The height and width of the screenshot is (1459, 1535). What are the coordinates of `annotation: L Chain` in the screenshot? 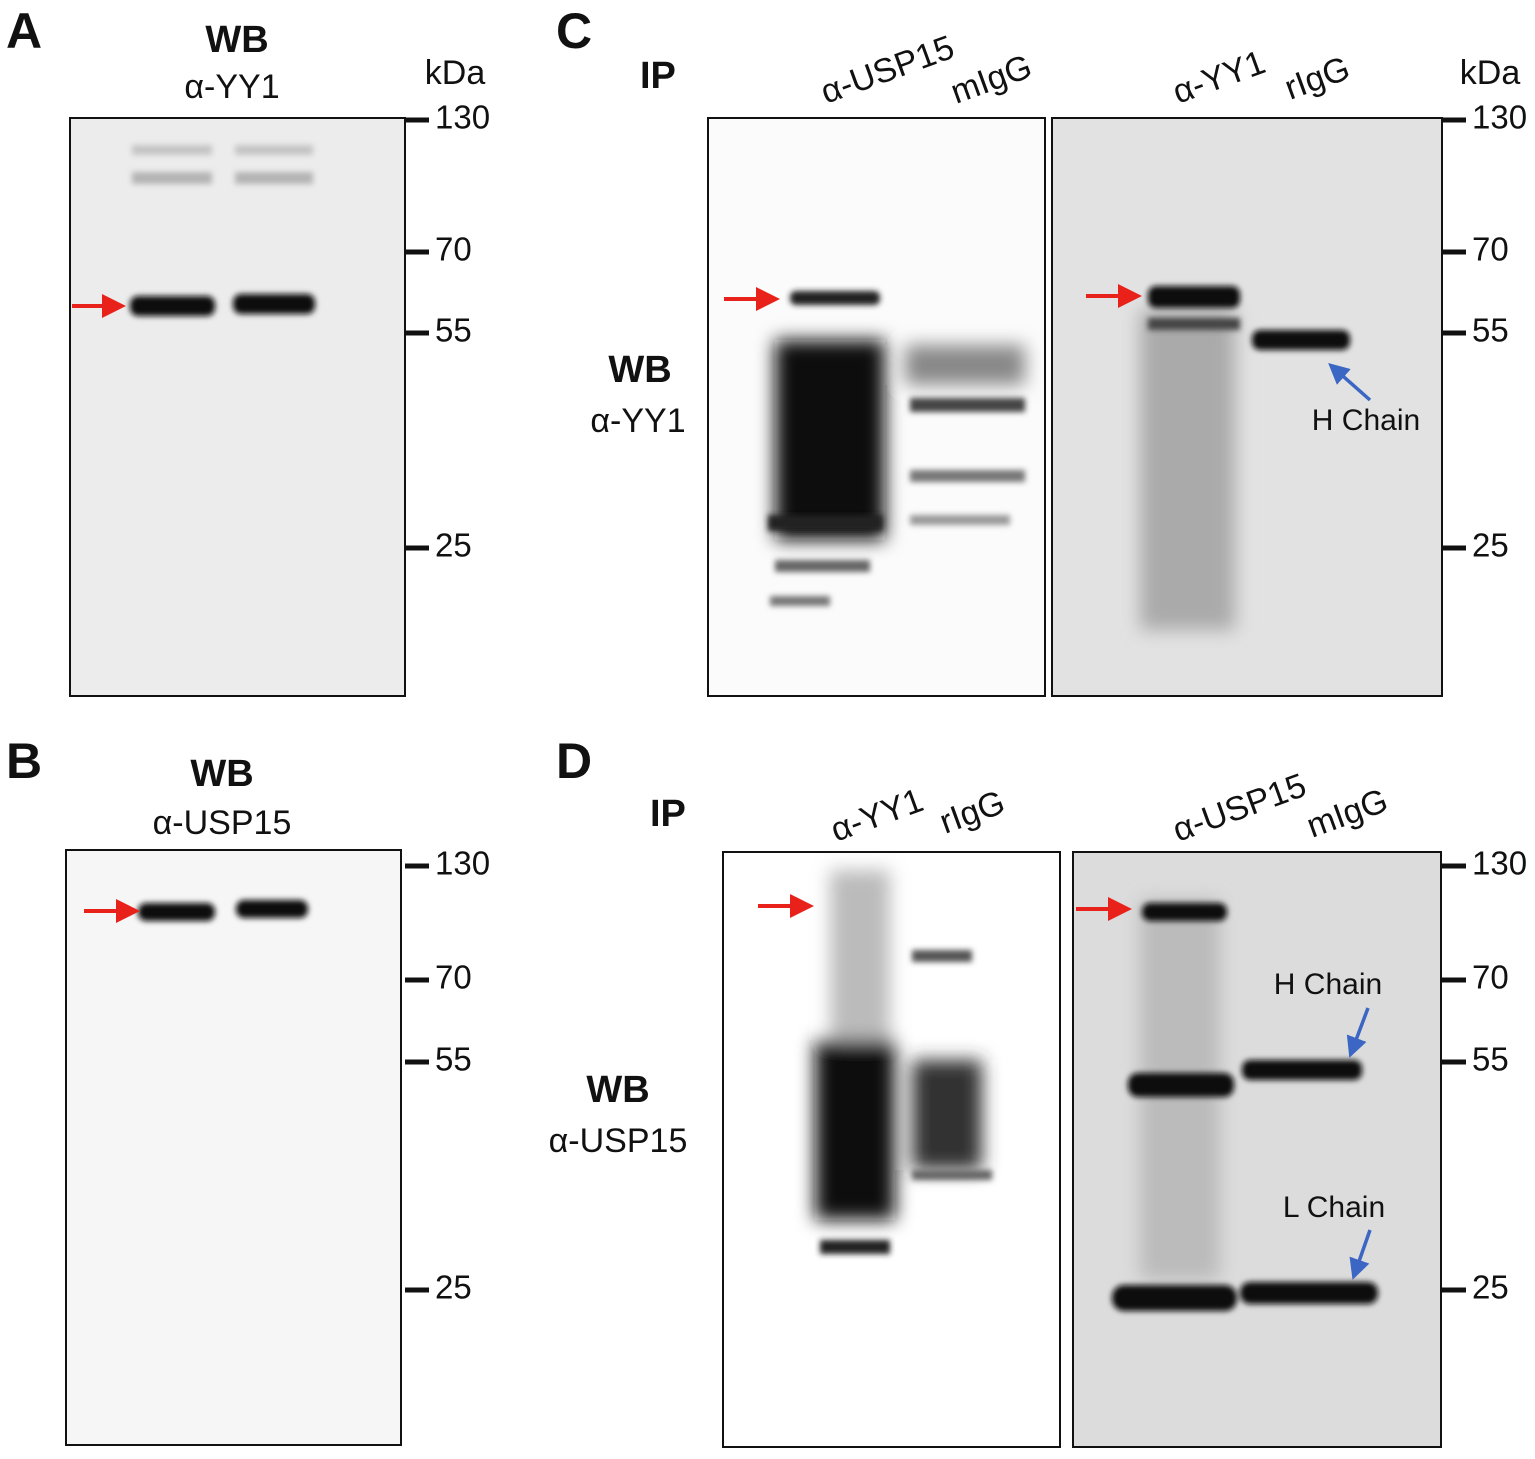 It's located at (1334, 1207).